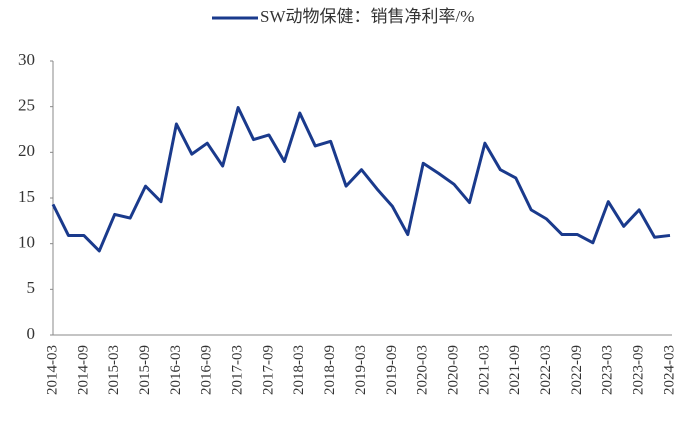 The width and height of the screenshot is (695, 421). What do you see at coordinates (423, 370) in the screenshot?
I see `x-tick-label: 2020-03` at bounding box center [423, 370].